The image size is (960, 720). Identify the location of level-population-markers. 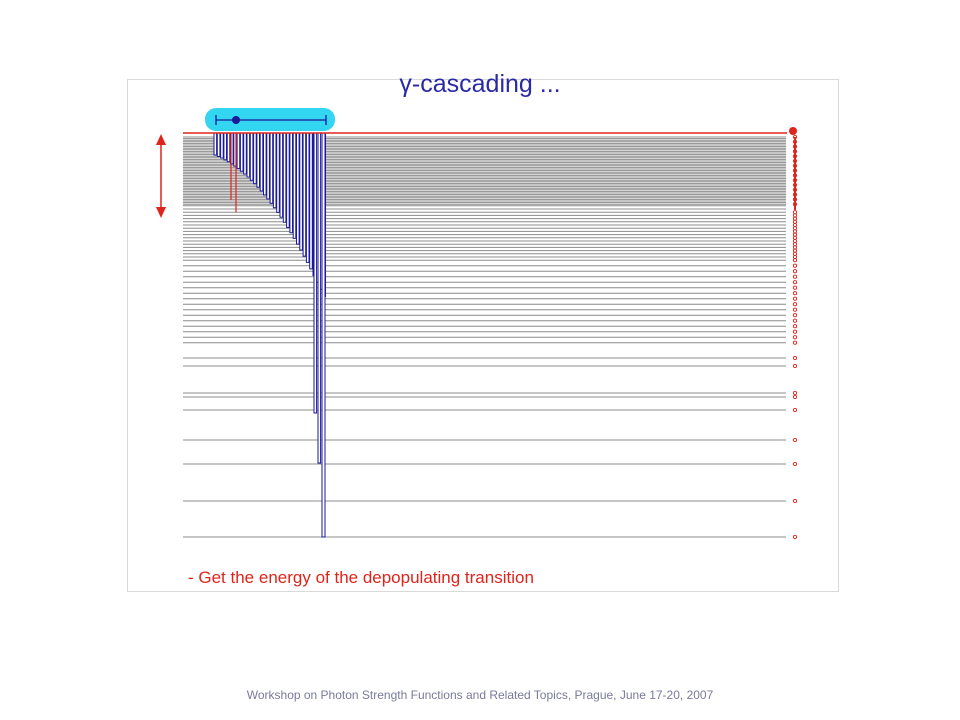
(795, 337).